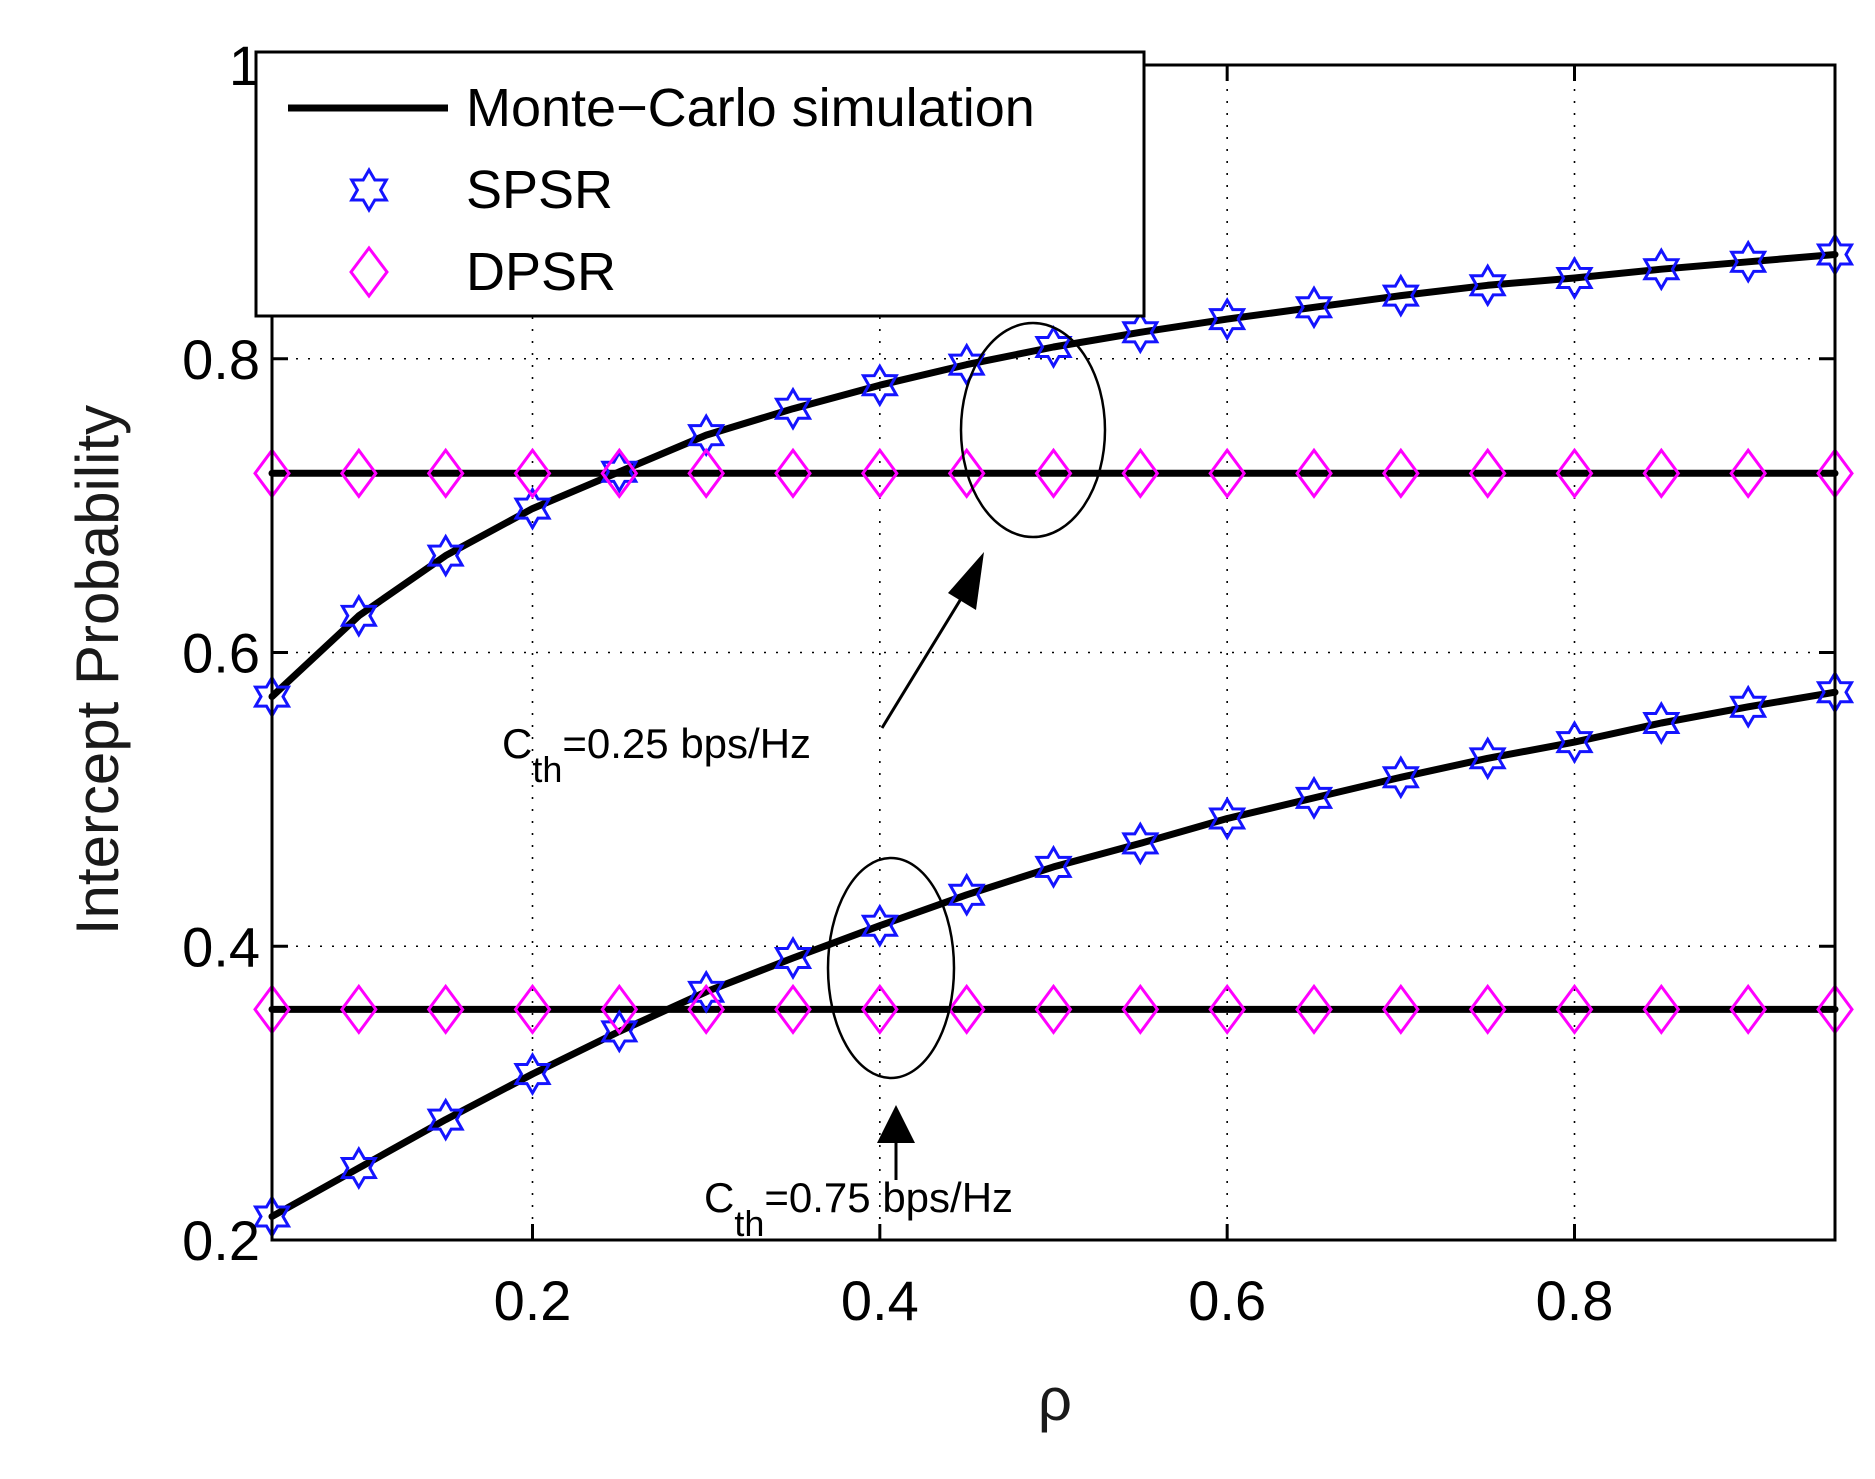 Image resolution: width=1875 pixels, height=1479 pixels. Describe the element at coordinates (539, 190) in the screenshot. I see `legend-label-spsr: SPSR` at that location.